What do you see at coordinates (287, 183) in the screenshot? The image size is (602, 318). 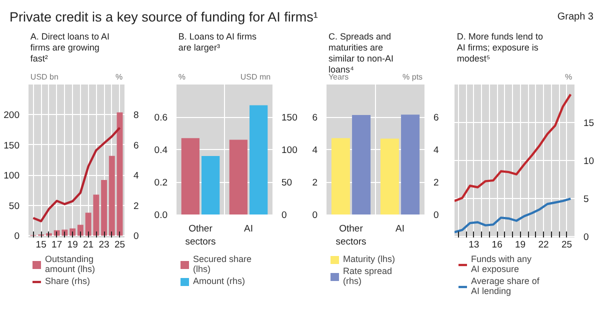 I see `y2-tick-label: 50` at bounding box center [287, 183].